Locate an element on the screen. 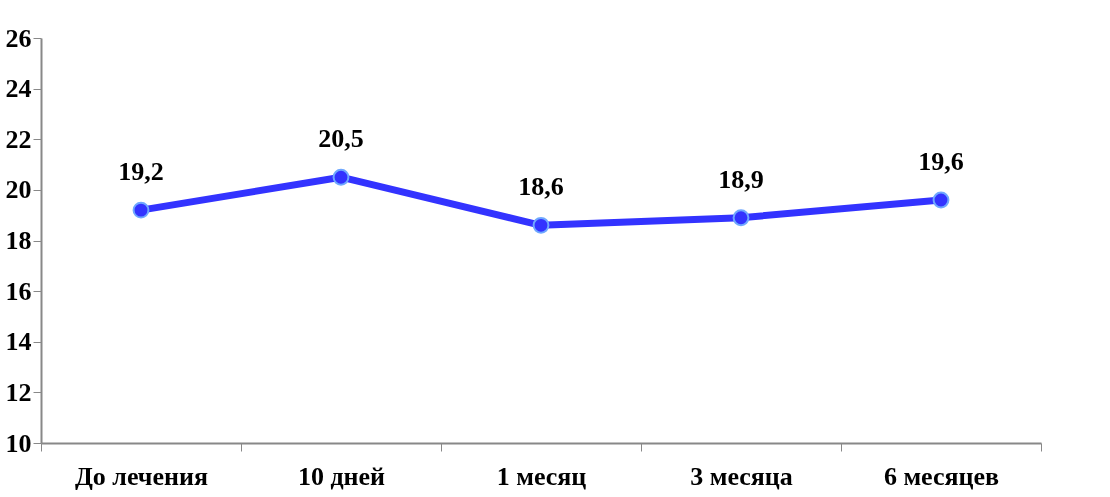 The width and height of the screenshot is (1110, 497). y-tick-label: 18 is located at coordinates (18, 240).